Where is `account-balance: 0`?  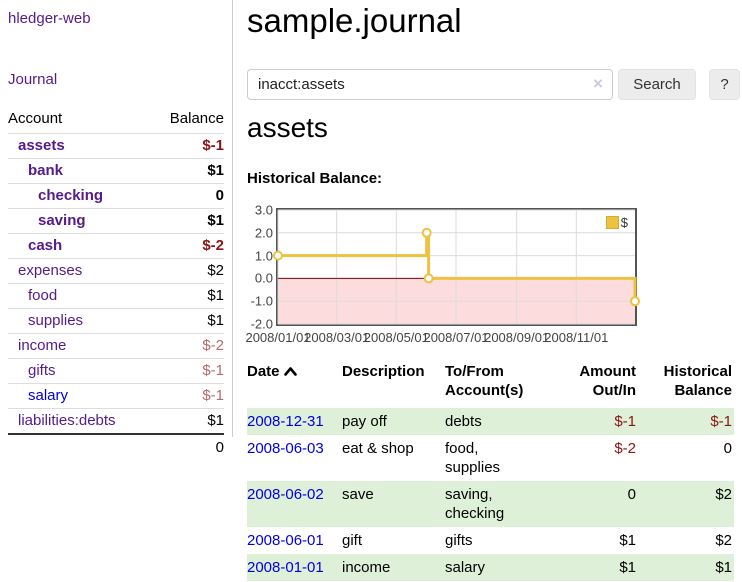
account-balance: 0 is located at coordinates (187, 196).